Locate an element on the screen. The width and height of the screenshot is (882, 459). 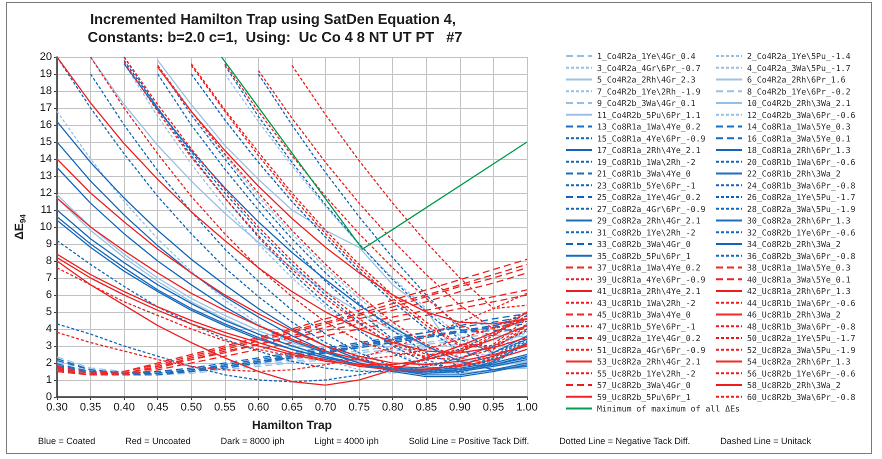
y-tick-label: 16 is located at coordinates (46, 125).